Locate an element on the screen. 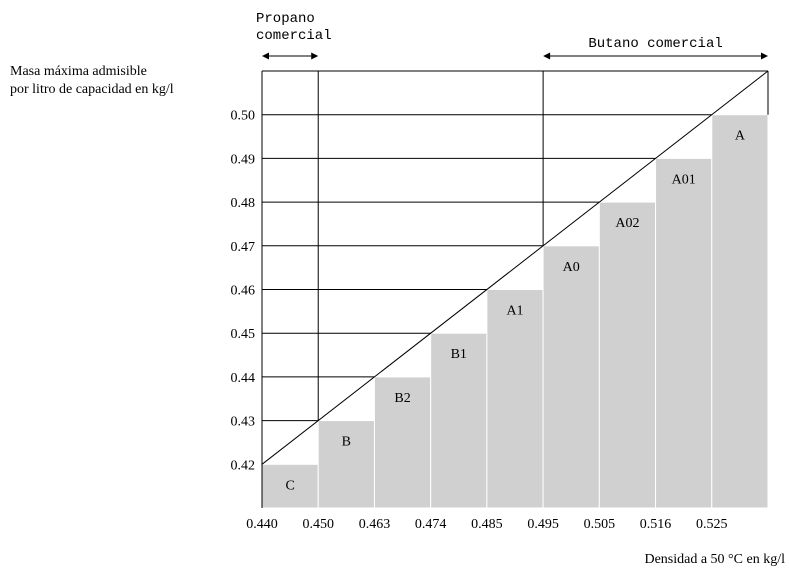 The width and height of the screenshot is (789, 569). bar-a02 is located at coordinates (627, 355).